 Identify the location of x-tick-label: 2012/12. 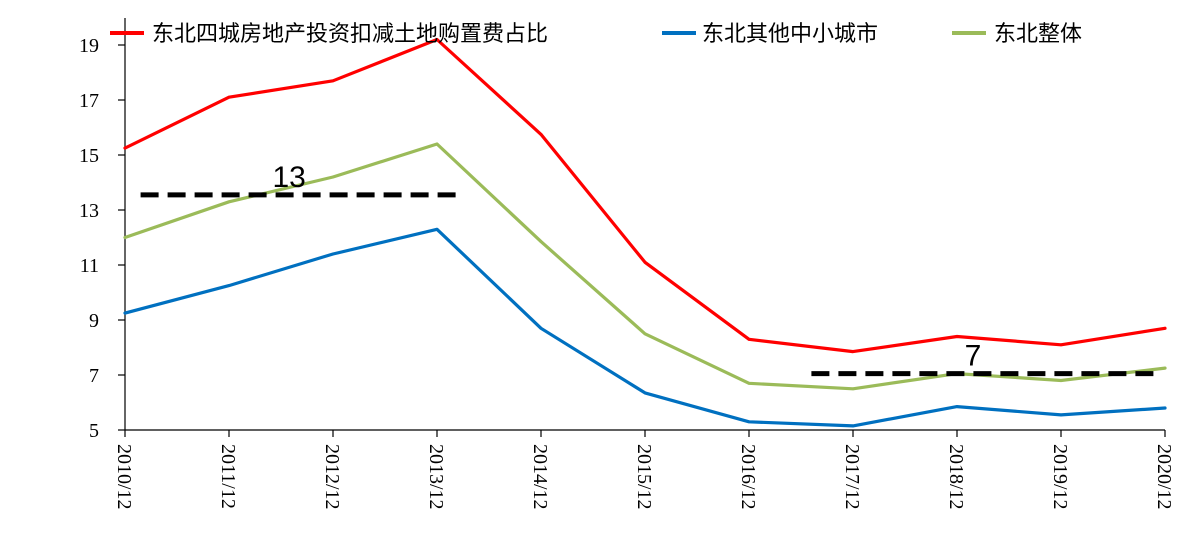
(332, 477).